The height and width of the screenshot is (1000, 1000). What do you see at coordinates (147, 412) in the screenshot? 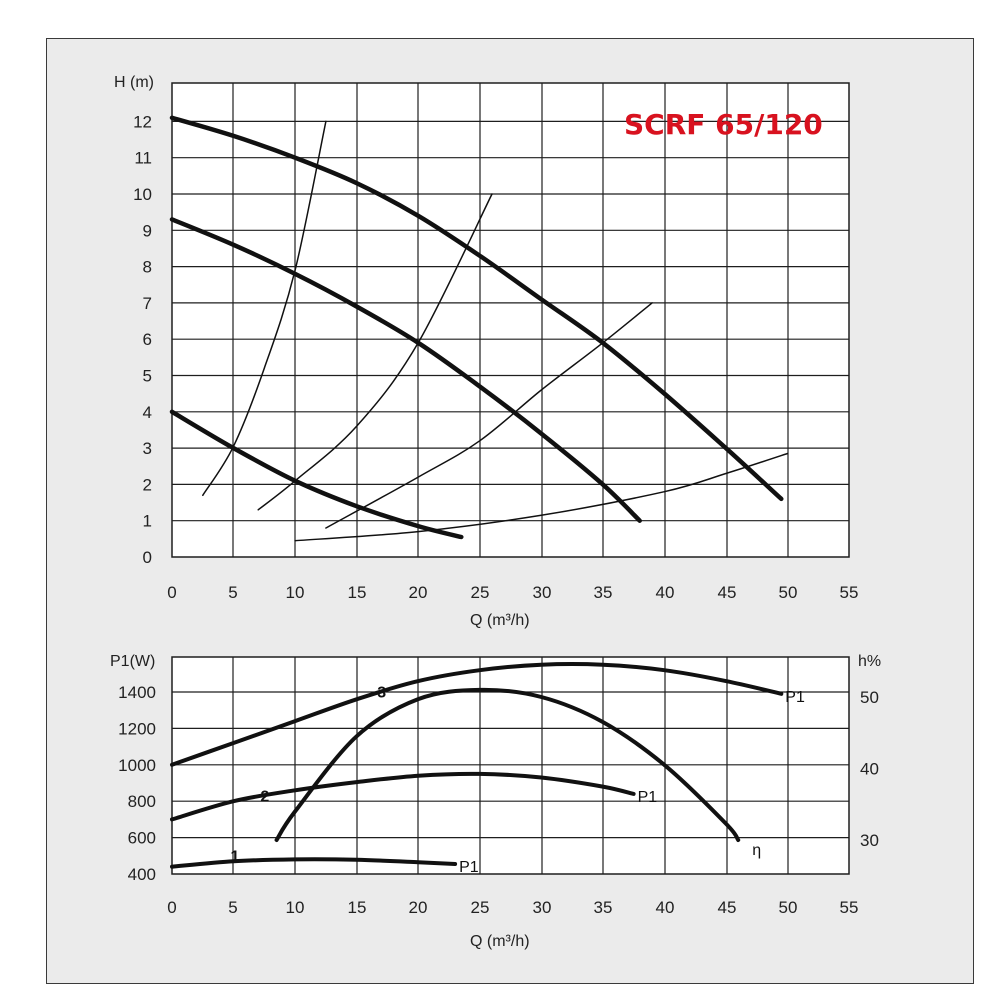
I see `chart1-y-tick: 4` at bounding box center [147, 412].